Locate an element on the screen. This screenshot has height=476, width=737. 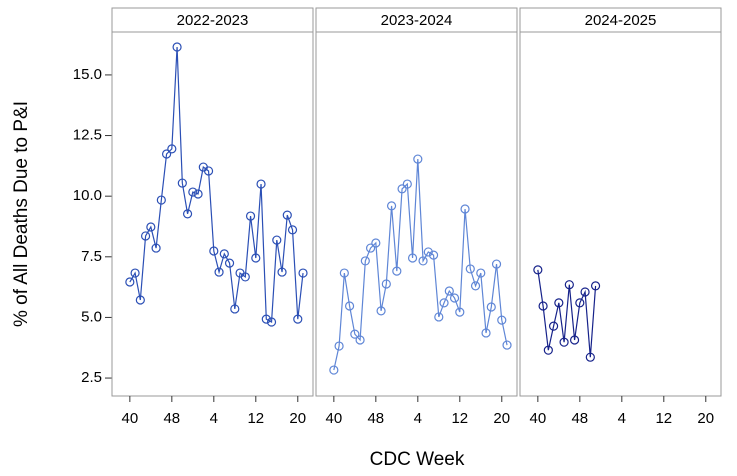
panel-title: 2022-2023 is located at coordinates (213, 20).